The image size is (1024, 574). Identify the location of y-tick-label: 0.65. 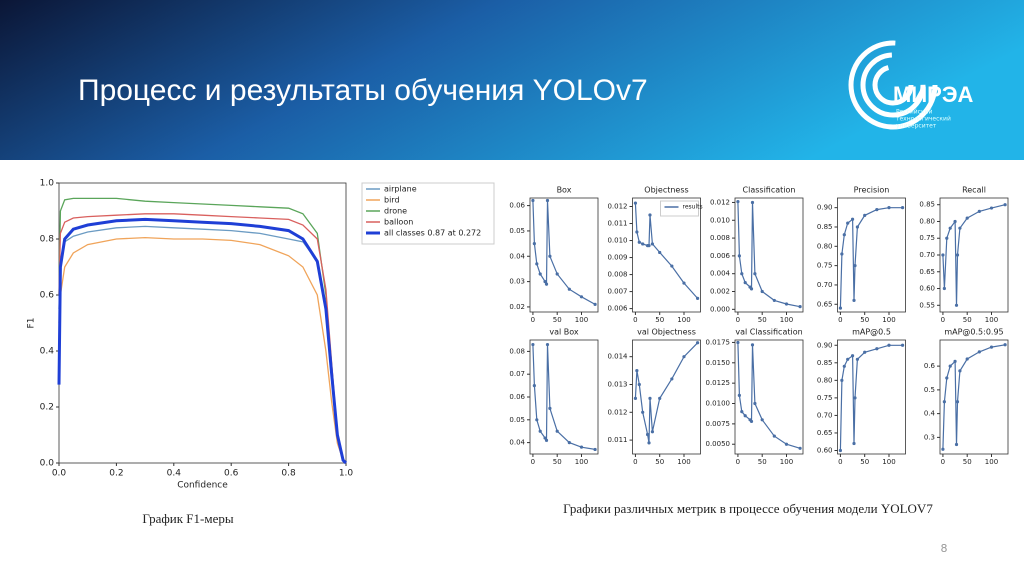
(825, 304).